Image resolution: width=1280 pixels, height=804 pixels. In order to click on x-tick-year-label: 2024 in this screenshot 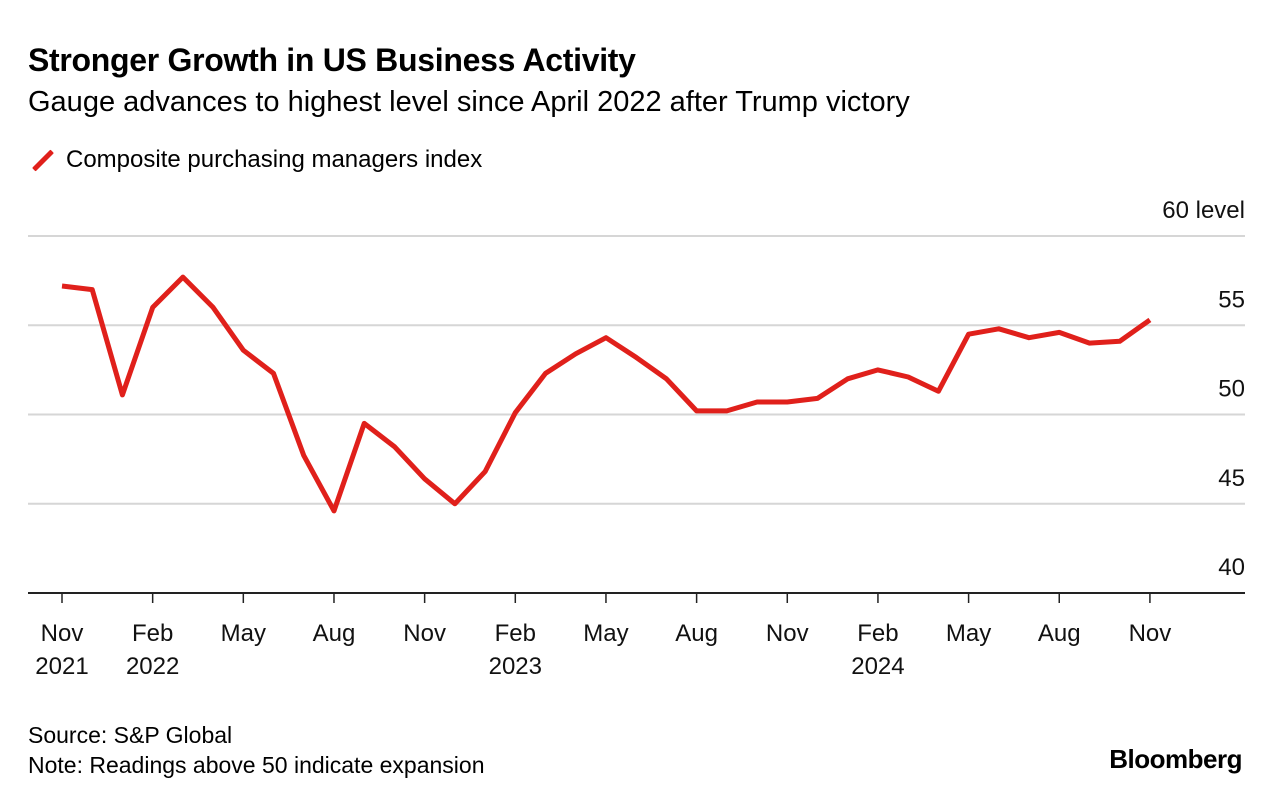, I will do `click(877, 666)`.